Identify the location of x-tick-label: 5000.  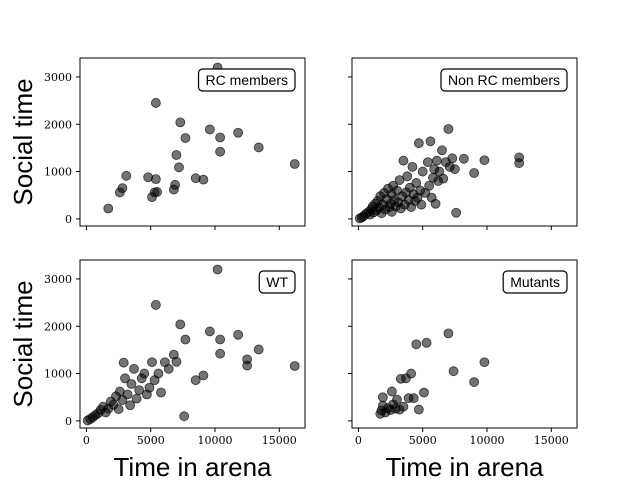
(423, 440).